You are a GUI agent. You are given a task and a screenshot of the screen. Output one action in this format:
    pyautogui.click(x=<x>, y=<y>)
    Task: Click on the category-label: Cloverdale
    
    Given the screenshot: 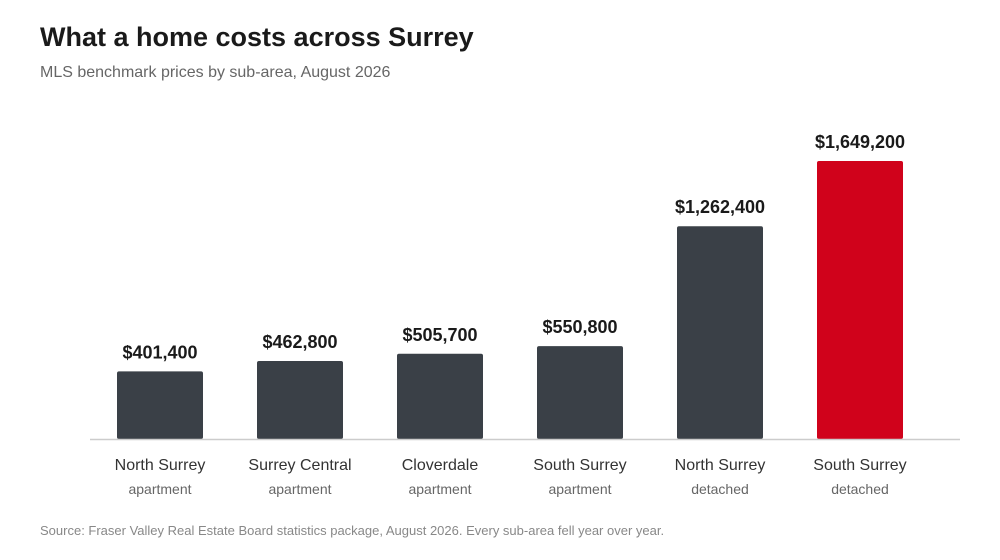 What is the action you would take?
    pyautogui.click(x=440, y=465)
    